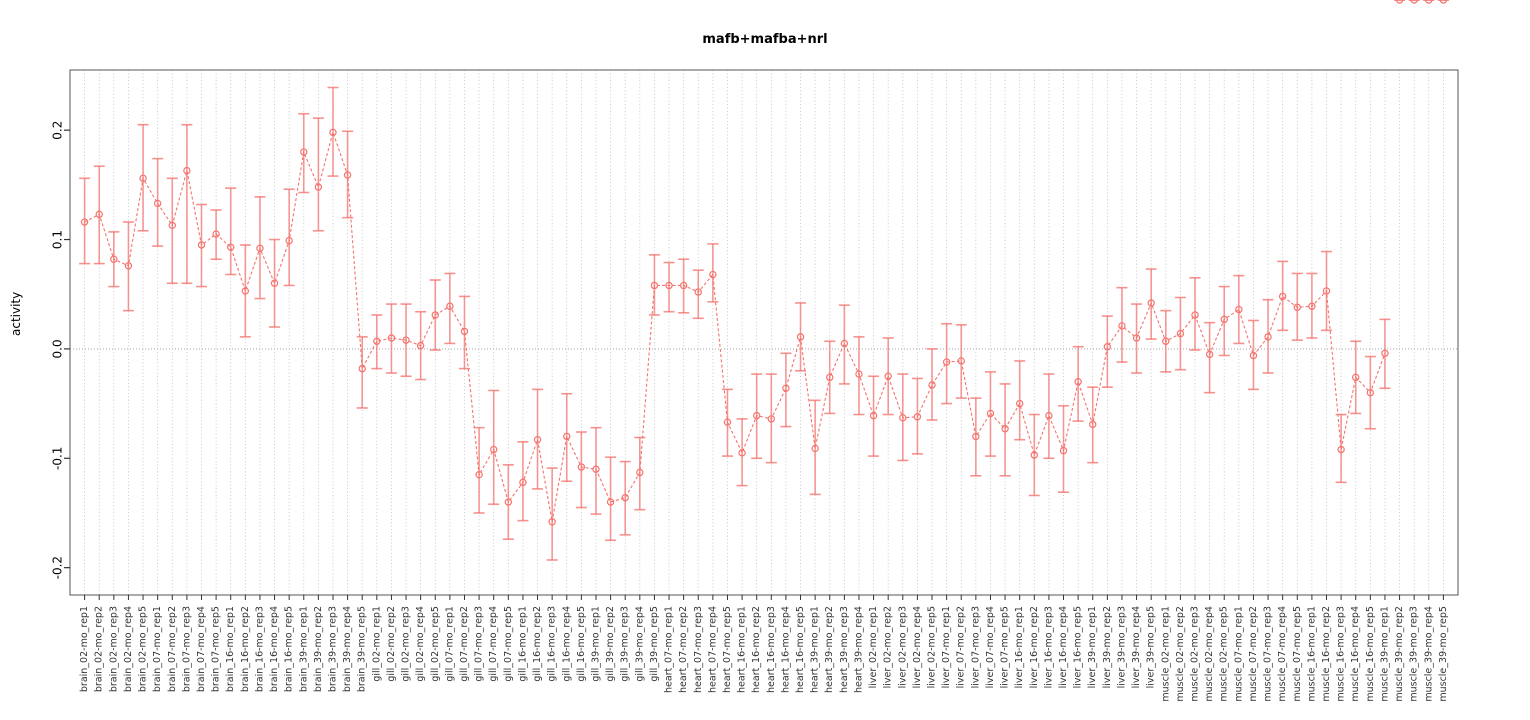 Image resolution: width=1530 pixels, height=720 pixels. Describe the element at coordinates (1078, 647) in the screenshot. I see `x-tick-label: liver_16-mo_rep5` at that location.